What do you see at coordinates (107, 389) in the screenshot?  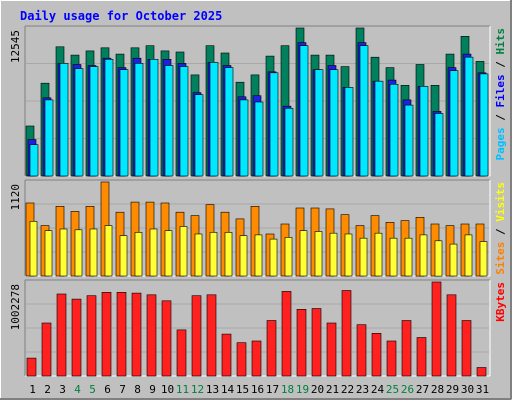 I see `x-tick-day-6: 6` at bounding box center [107, 389].